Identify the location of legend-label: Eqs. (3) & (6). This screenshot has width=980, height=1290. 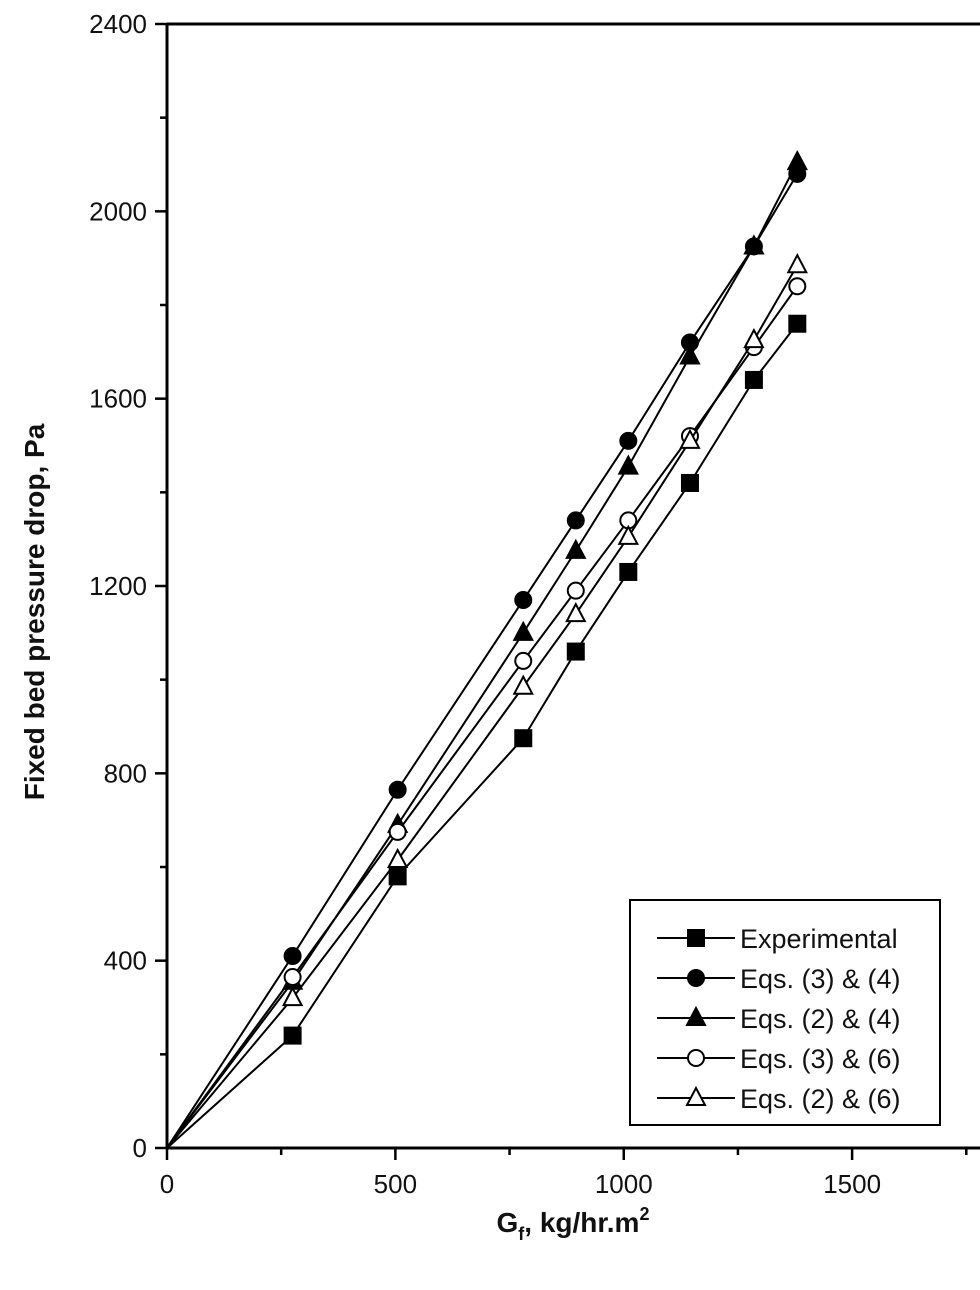
(820, 1059).